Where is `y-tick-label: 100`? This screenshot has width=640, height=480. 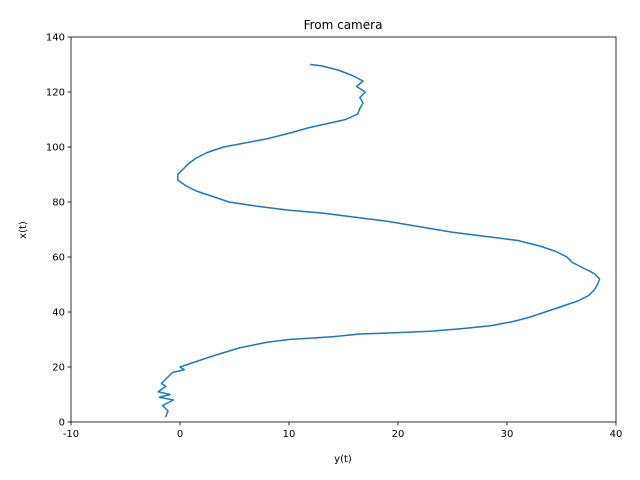 y-tick-label: 100 is located at coordinates (55, 148).